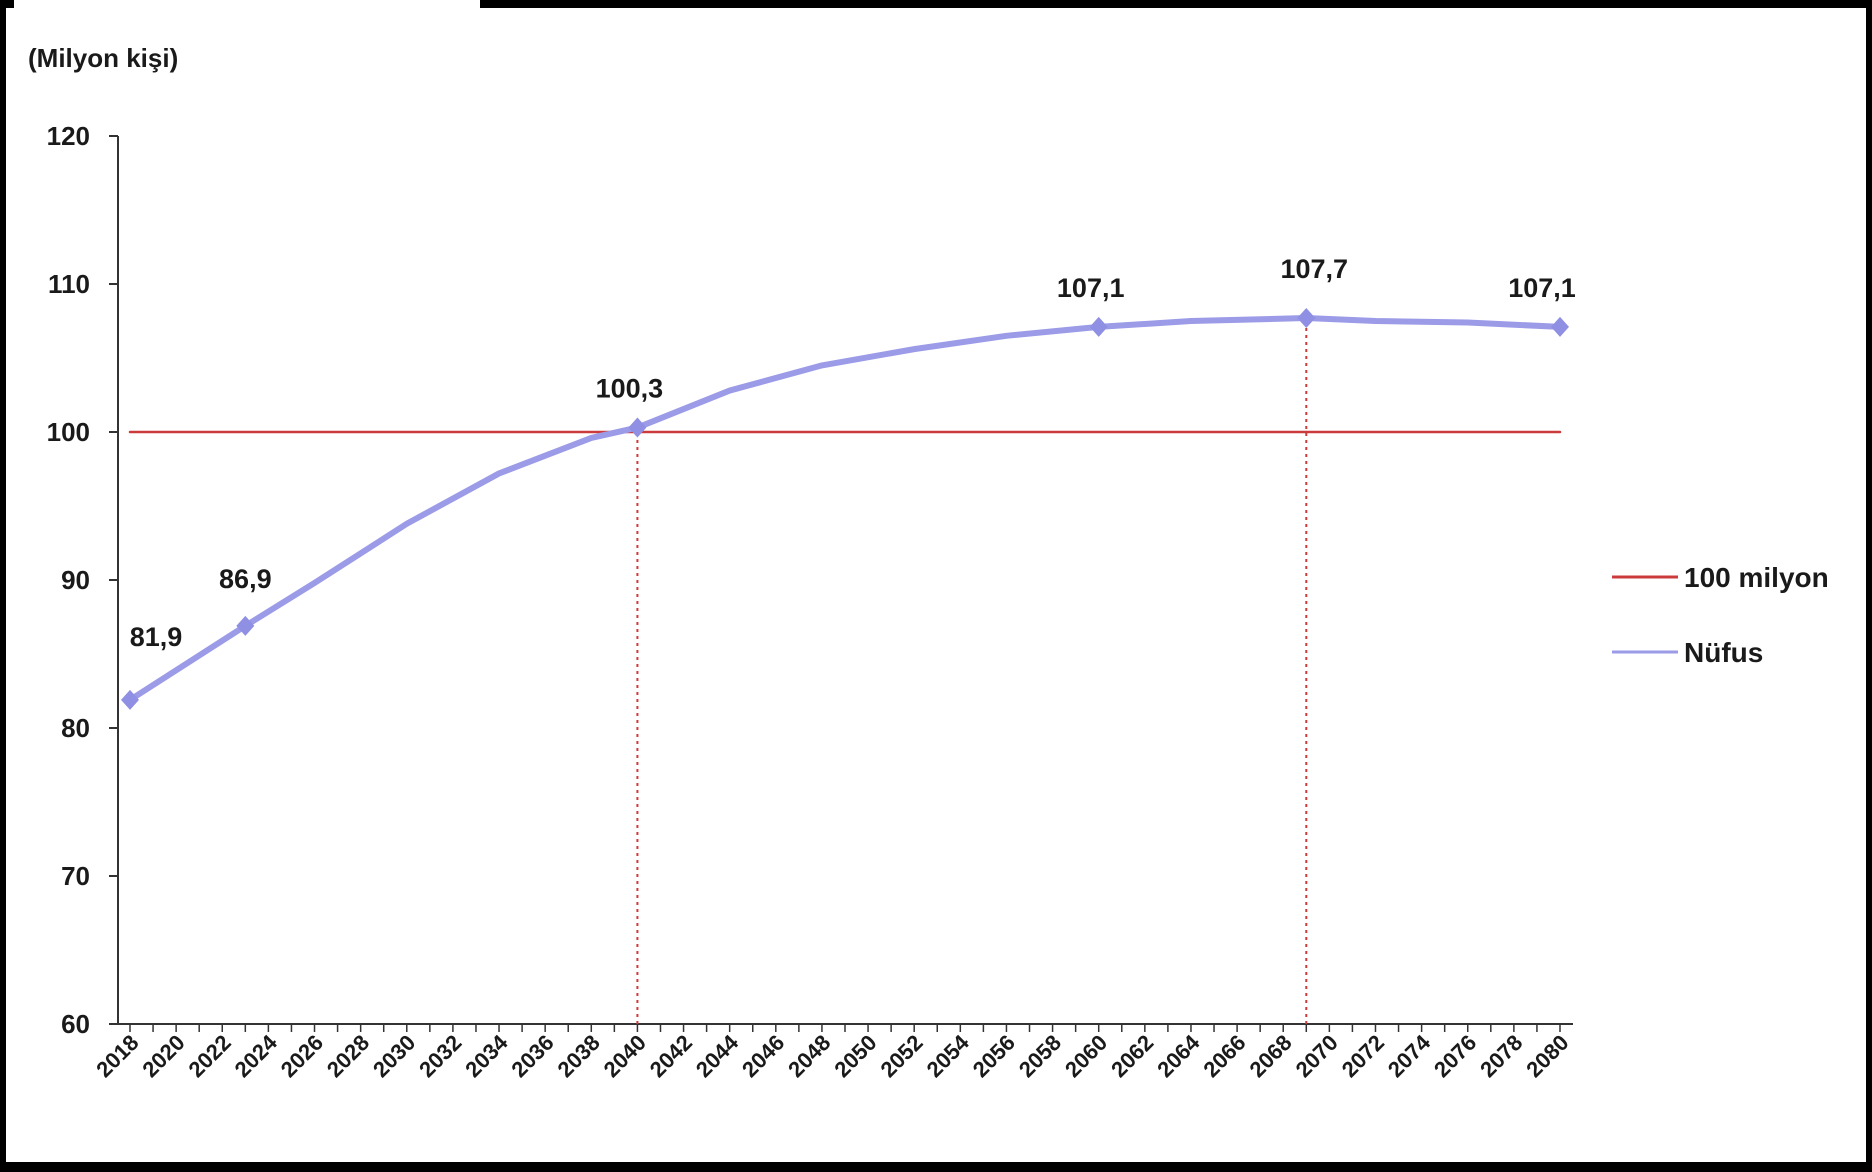  What do you see at coordinates (1720, 615) in the screenshot?
I see `legend: 100 milyon Nüfus` at bounding box center [1720, 615].